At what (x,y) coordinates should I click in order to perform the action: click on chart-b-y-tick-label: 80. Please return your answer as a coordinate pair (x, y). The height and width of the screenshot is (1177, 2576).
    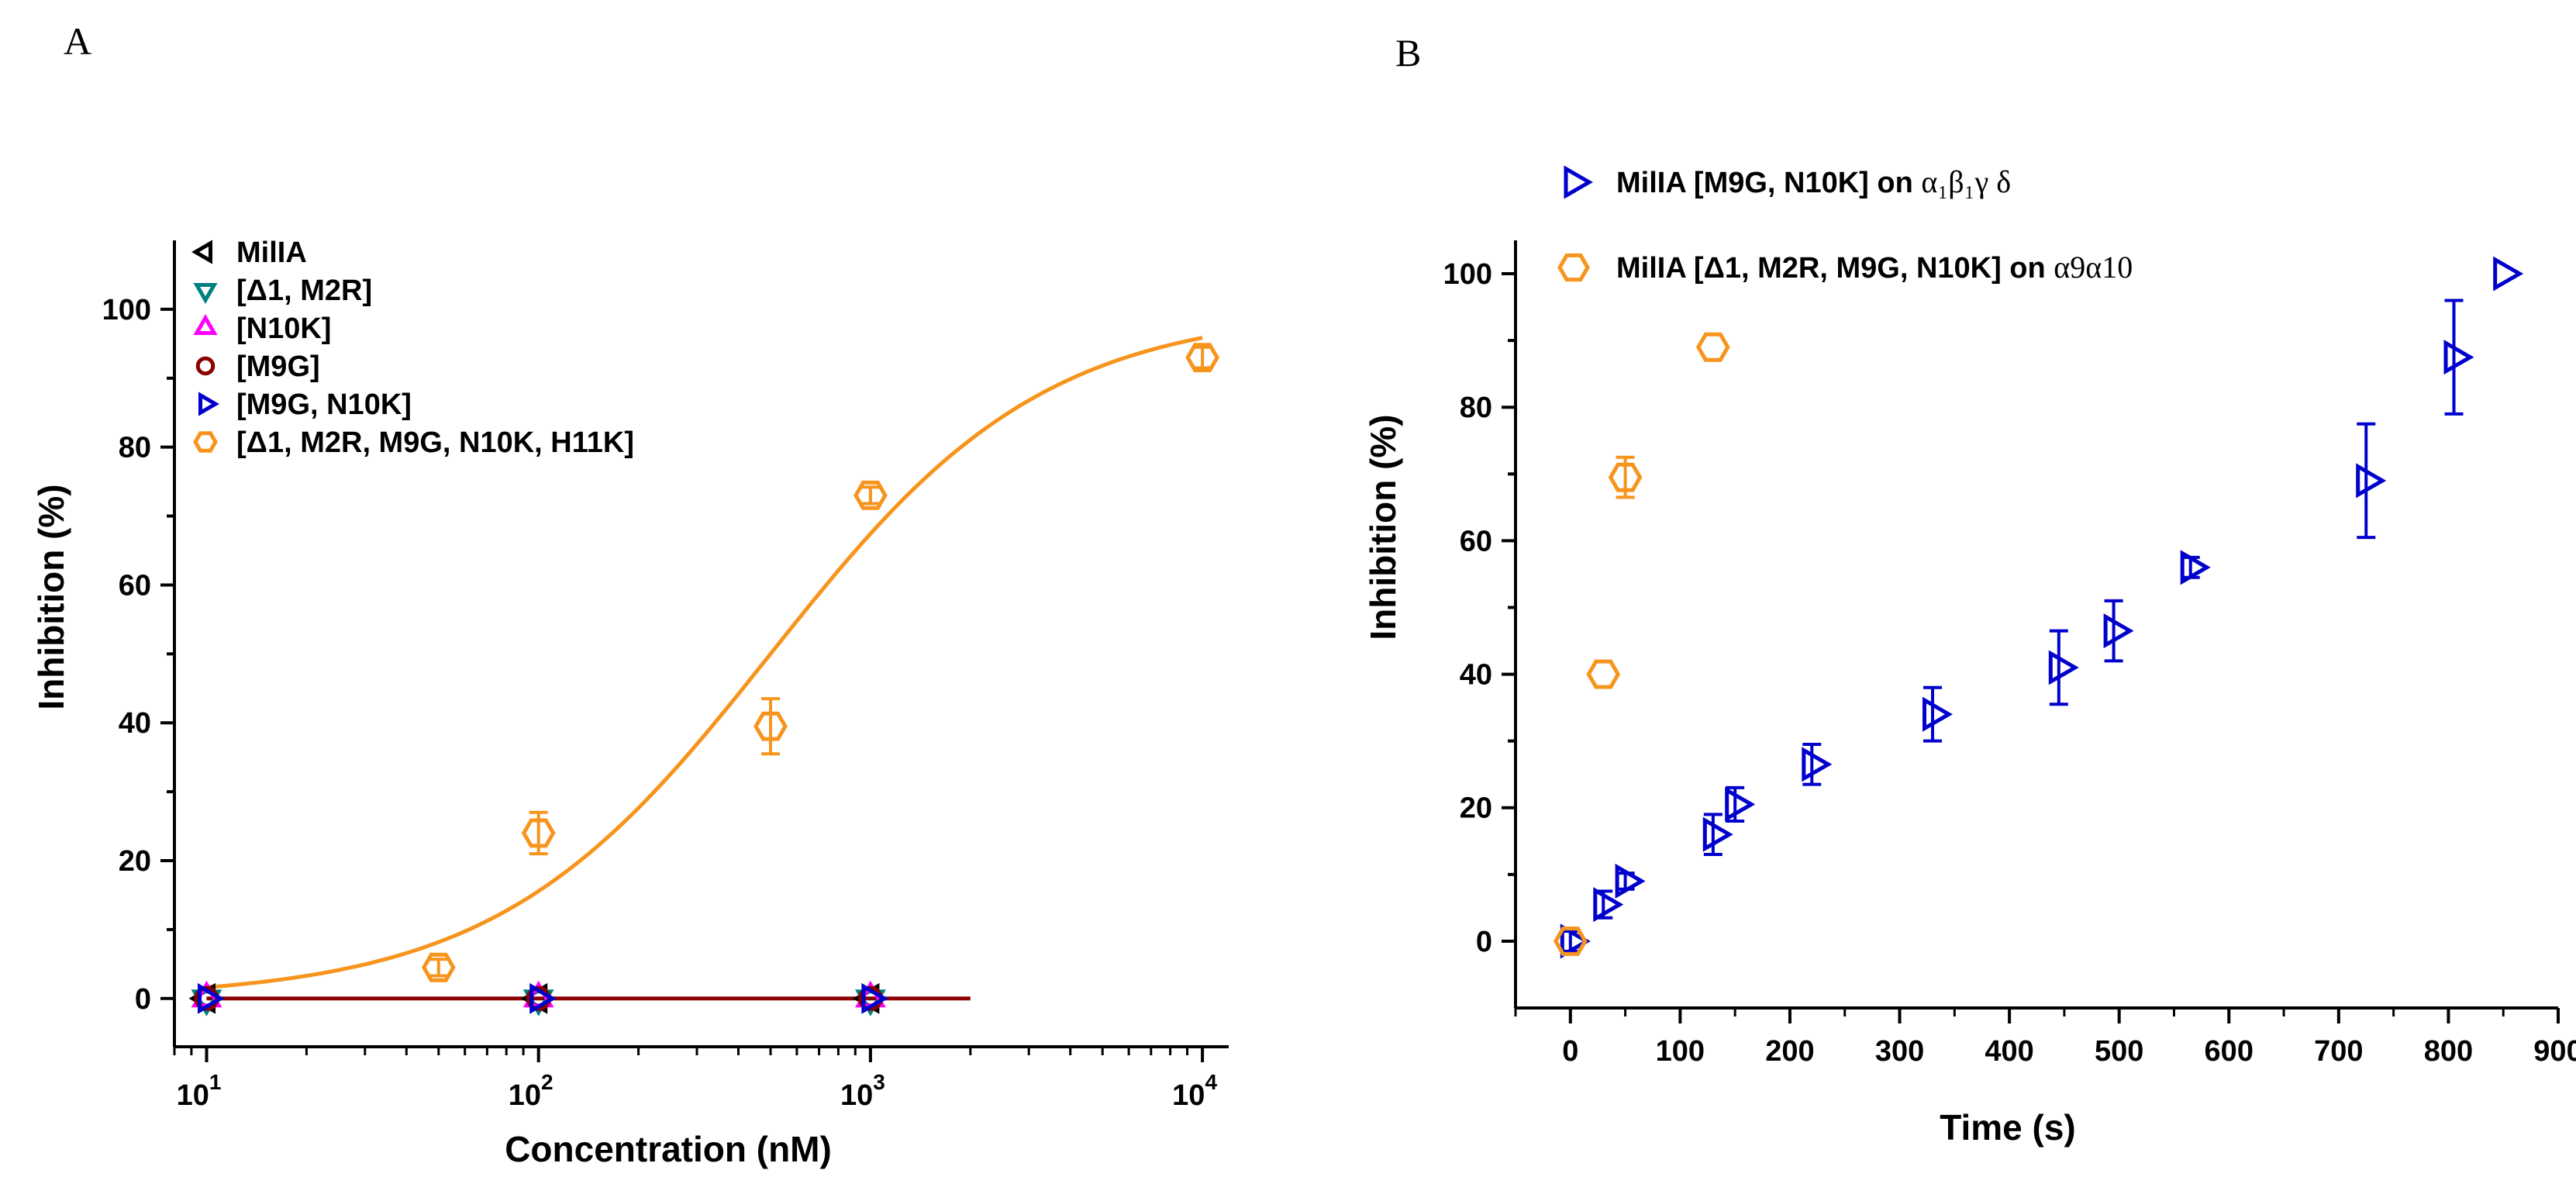
    Looking at the image, I should click on (1476, 408).